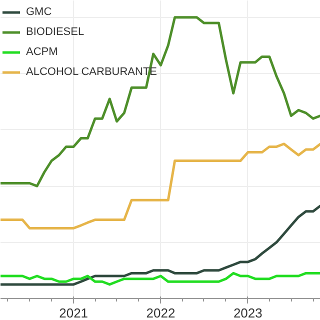 The height and width of the screenshot is (320, 320). I want to click on x-tick-label: 2023, so click(247, 313).